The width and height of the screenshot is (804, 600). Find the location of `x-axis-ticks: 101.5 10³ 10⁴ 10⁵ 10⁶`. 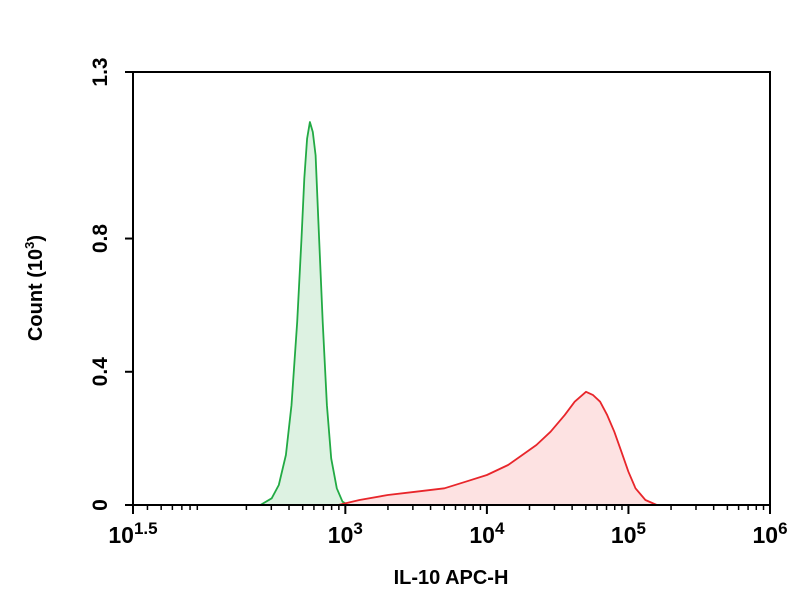

x-axis-ticks: 101.5 10³ 10⁴ 10⁵ 10⁶ is located at coordinates (448, 526).